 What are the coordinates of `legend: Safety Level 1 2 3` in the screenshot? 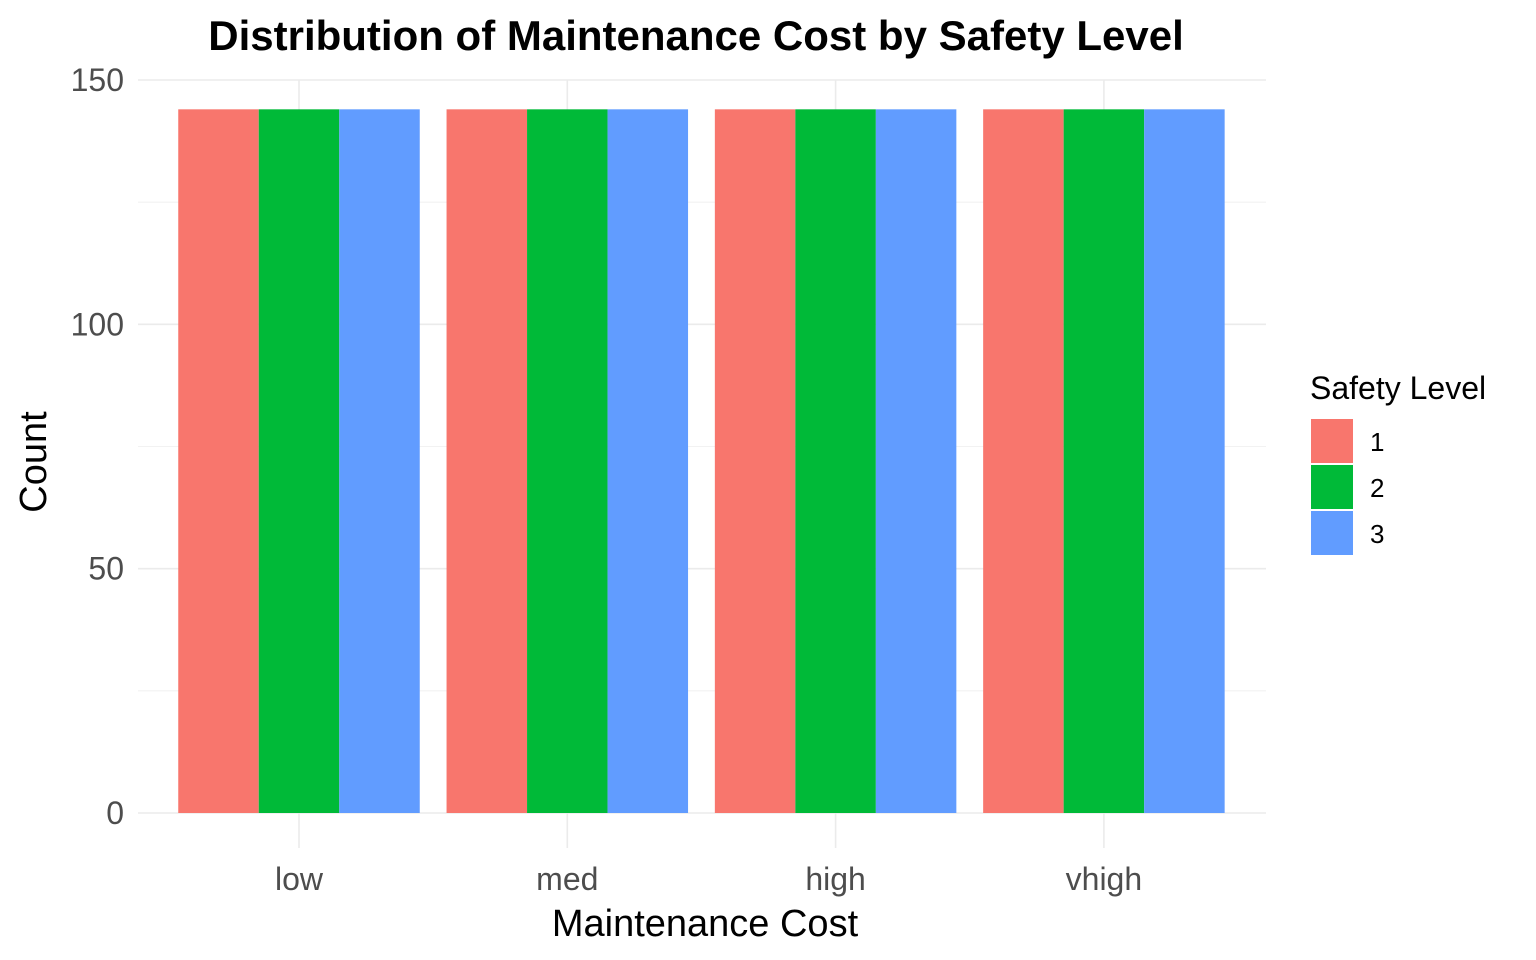 It's located at (1398, 462).